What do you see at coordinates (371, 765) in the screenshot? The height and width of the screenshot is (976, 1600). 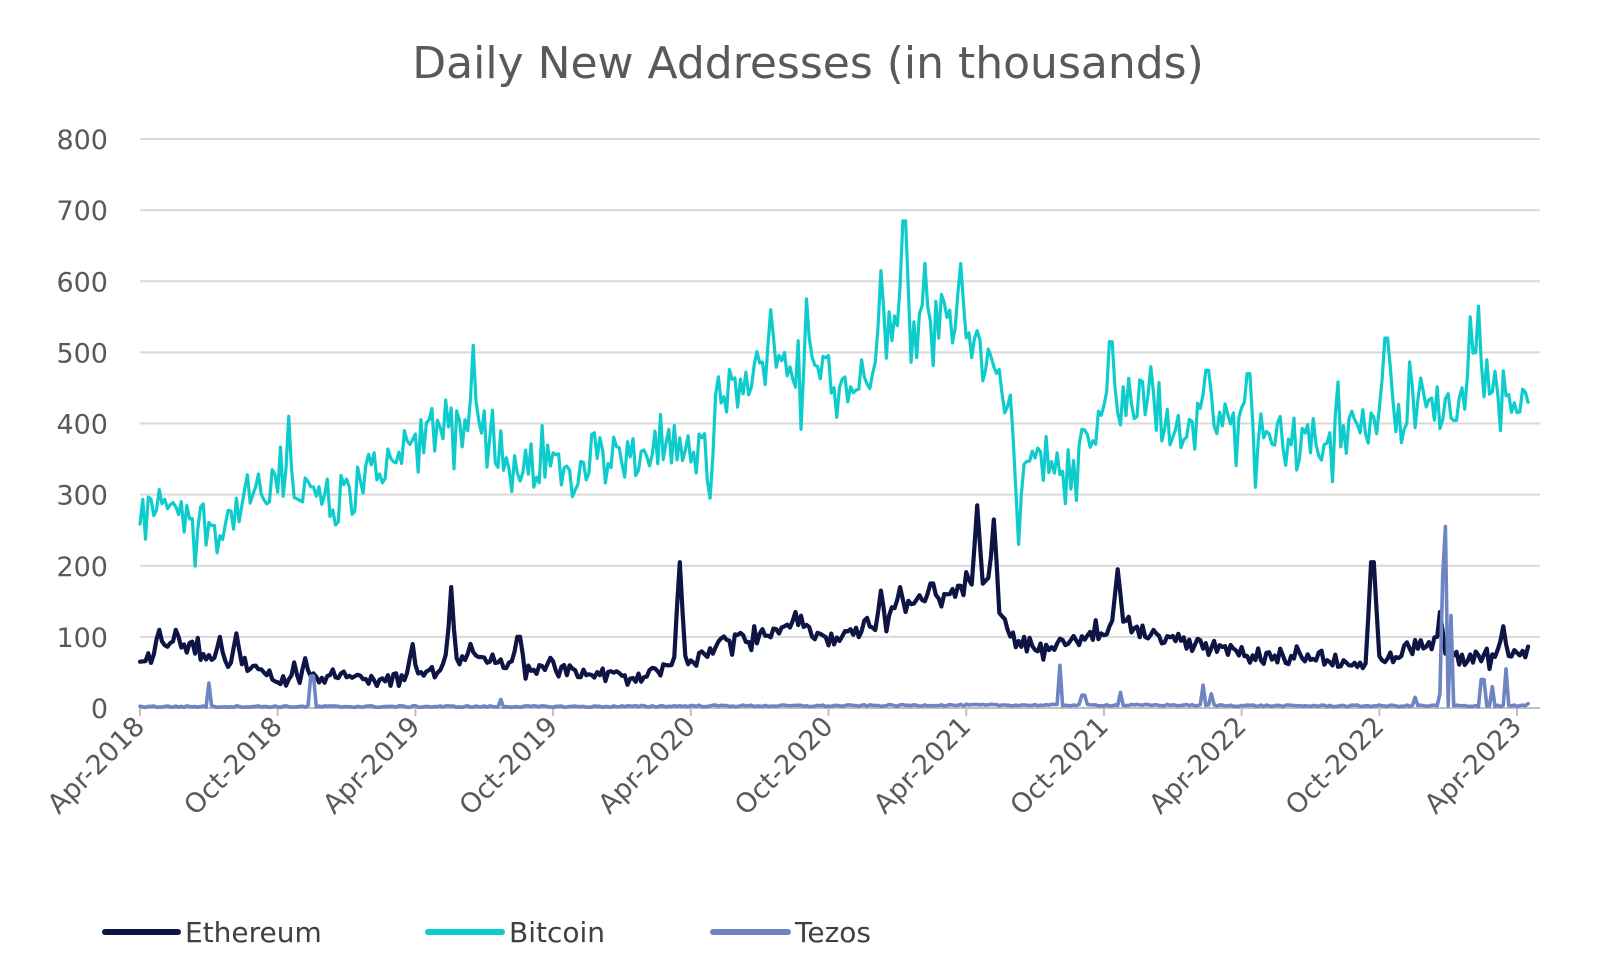 I see `x-tick-label: Apr-2019` at bounding box center [371, 765].